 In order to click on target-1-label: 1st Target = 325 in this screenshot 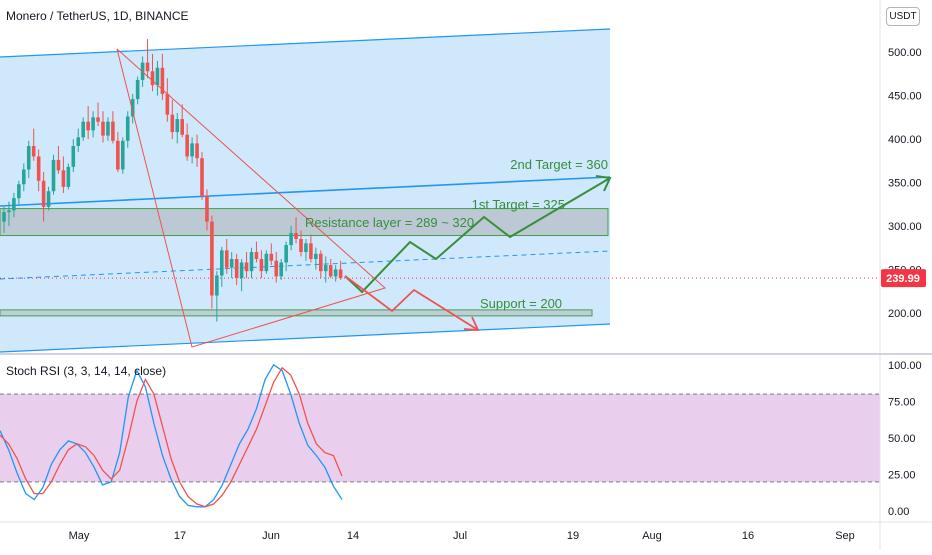, I will do `click(518, 204)`.